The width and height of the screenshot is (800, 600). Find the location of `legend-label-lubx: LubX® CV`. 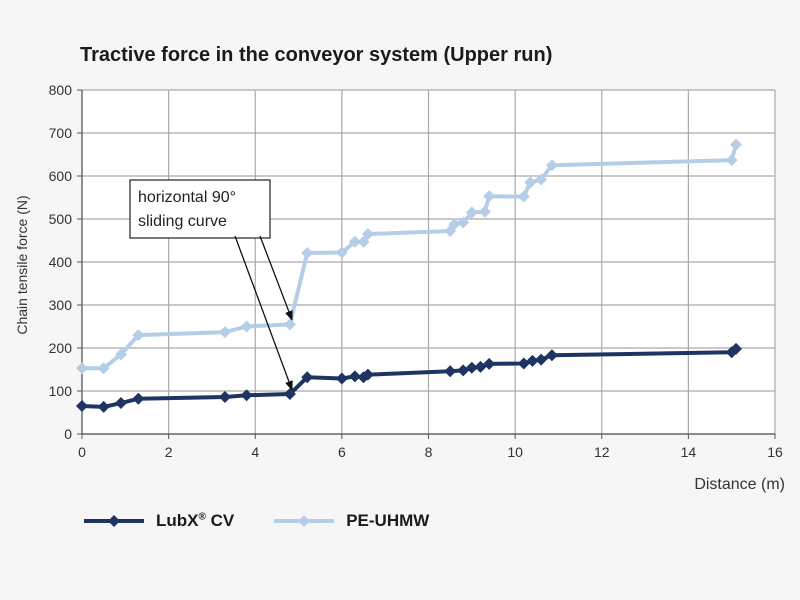

legend-label-lubx: LubX® CV is located at coordinates (195, 520).